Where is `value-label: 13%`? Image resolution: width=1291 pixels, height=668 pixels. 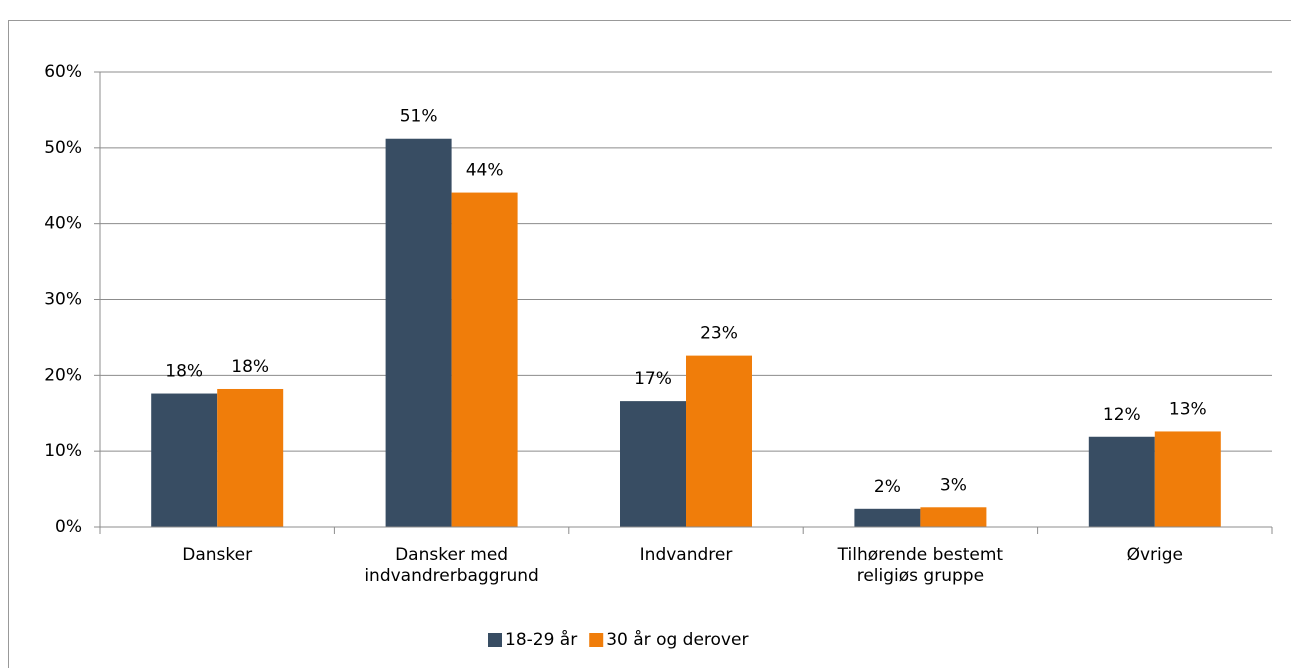 value-label: 13% is located at coordinates (1188, 409).